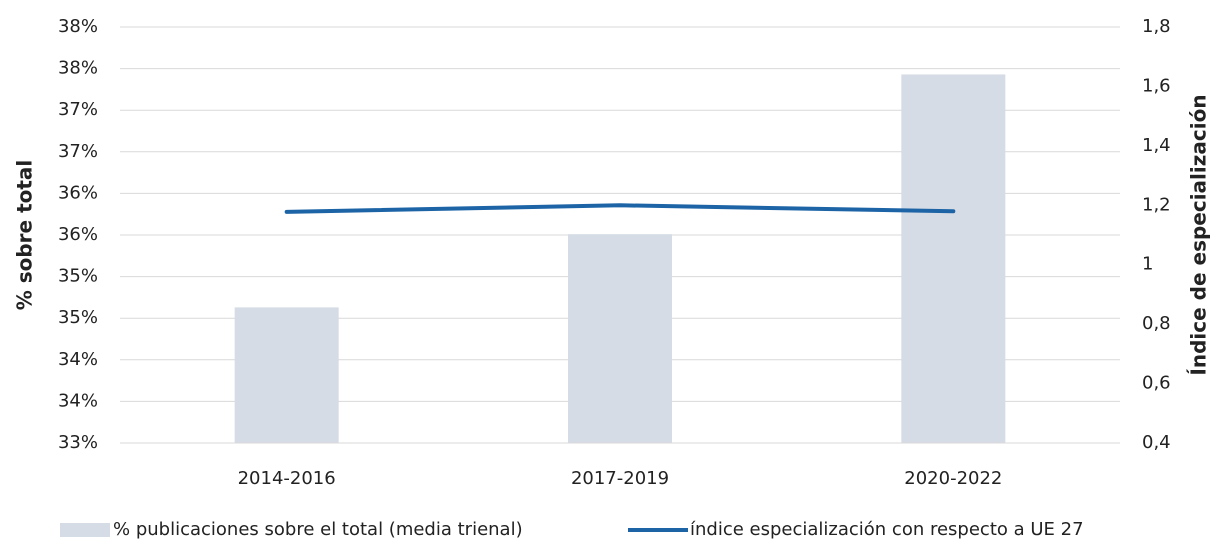  I want to click on line, so click(620, 208).